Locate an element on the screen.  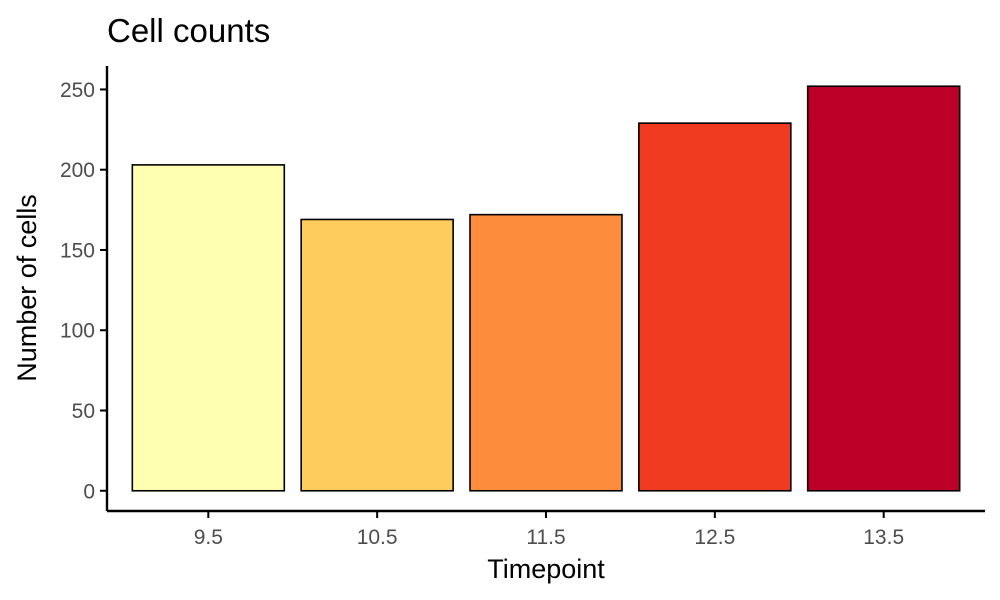
y-tick-label: 100 is located at coordinates (77, 331).